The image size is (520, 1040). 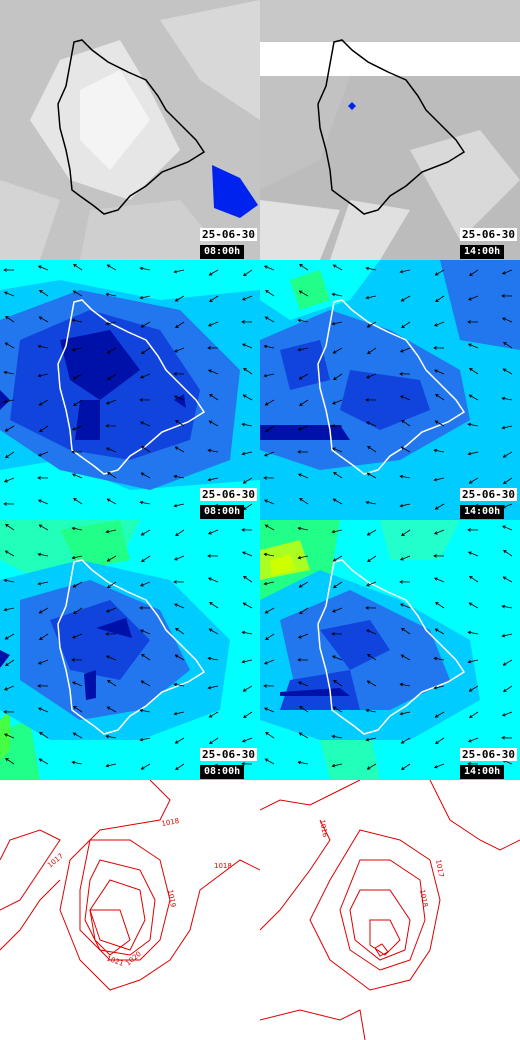 What do you see at coordinates (222, 512) in the screenshot?
I see `time-stamp: 08:00h` at bounding box center [222, 512].